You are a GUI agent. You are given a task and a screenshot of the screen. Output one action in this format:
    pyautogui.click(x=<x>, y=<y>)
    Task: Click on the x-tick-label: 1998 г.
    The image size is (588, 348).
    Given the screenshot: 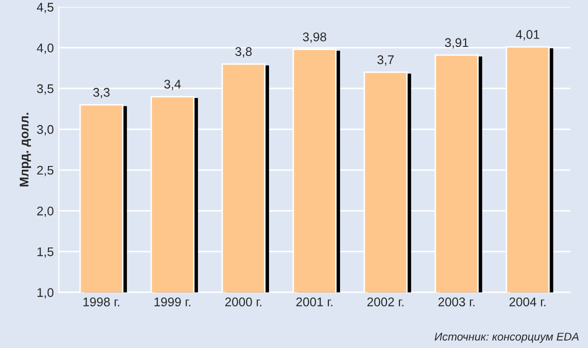 What is the action you would take?
    pyautogui.click(x=101, y=302)
    